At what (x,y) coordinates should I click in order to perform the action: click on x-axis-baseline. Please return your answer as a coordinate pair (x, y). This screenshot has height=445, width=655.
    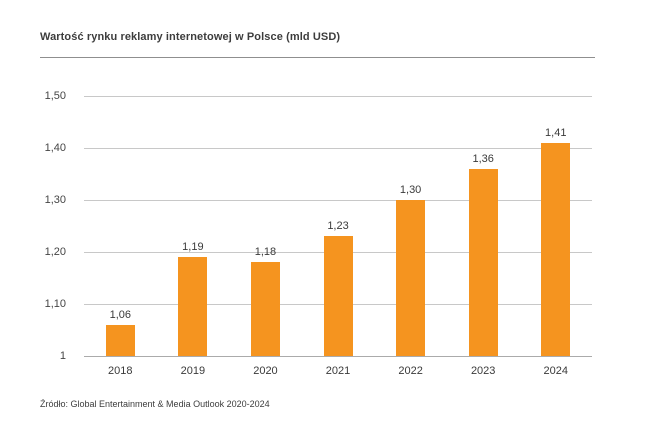
    Looking at the image, I should click on (338, 356).